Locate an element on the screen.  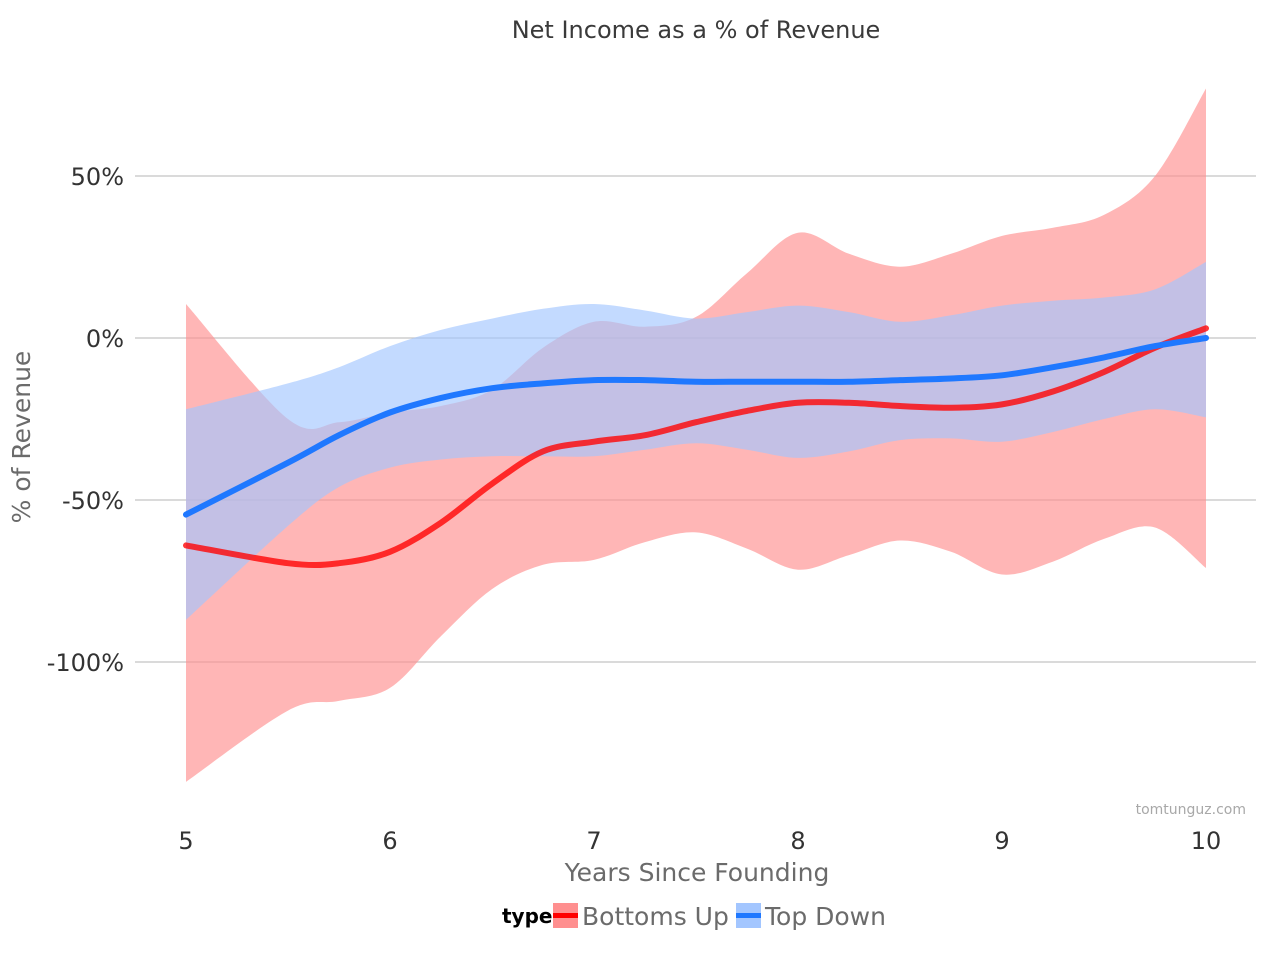
chart-title: Net Income as a % of Revenue is located at coordinates (696, 30).